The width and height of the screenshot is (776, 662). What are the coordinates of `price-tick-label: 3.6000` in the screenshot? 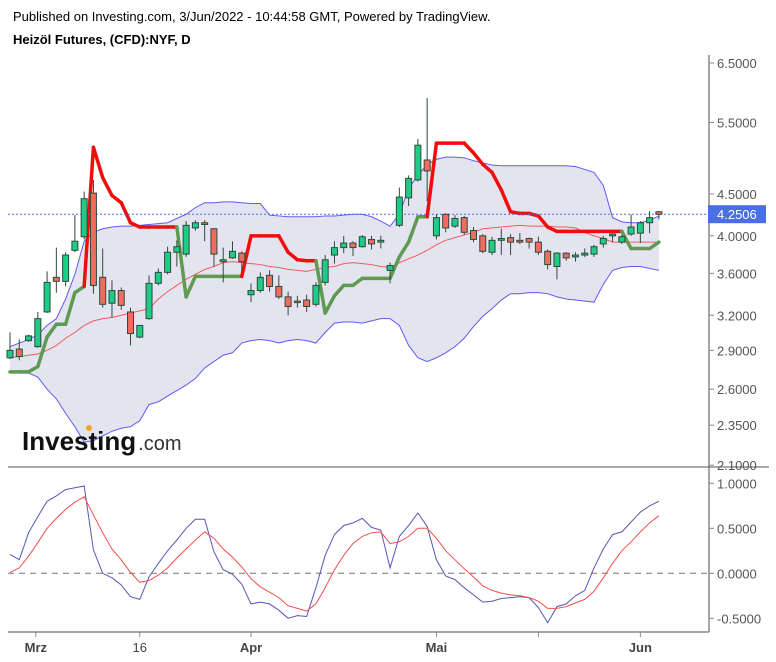 It's located at (737, 273).